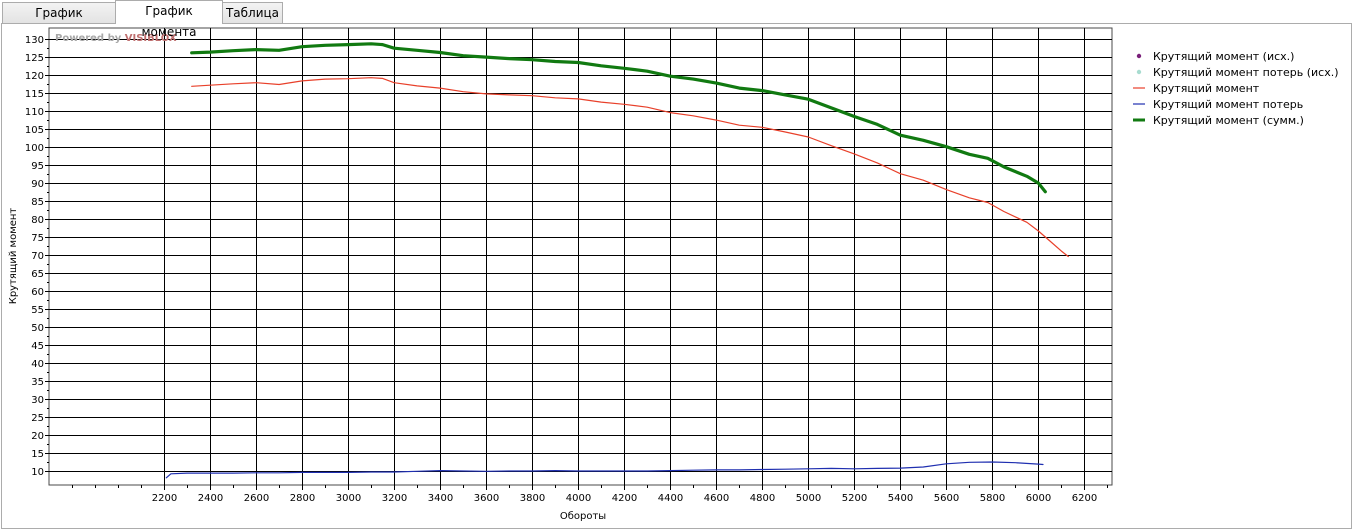 This screenshot has width=1353, height=529. What do you see at coordinates (90, 38) in the screenshot?
I see `watermark-prefix: Powered by` at bounding box center [90, 38].